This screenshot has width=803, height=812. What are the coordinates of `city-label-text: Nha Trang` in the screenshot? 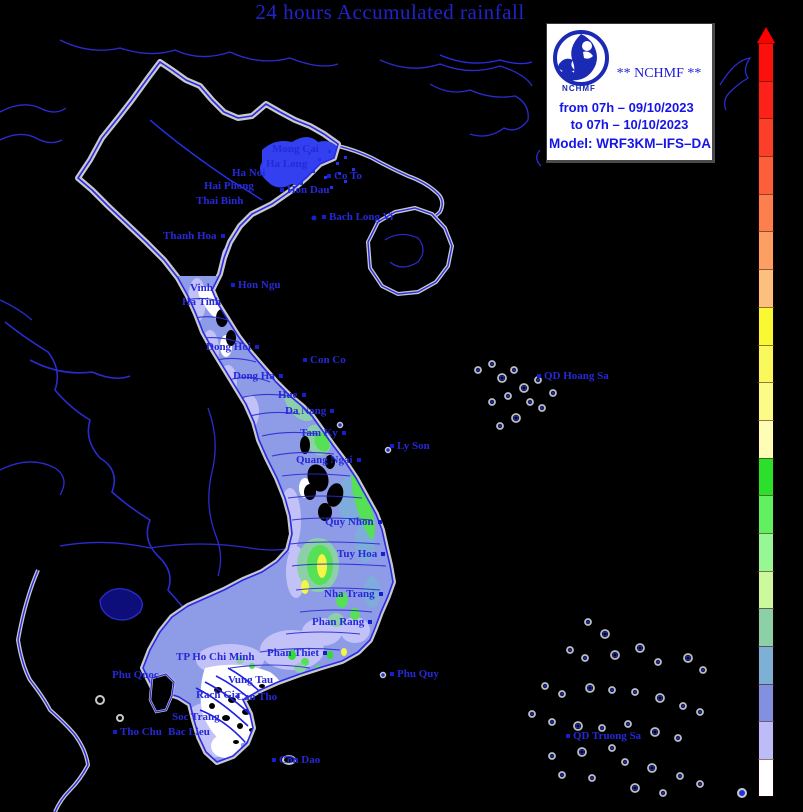 It's located at (349, 594).